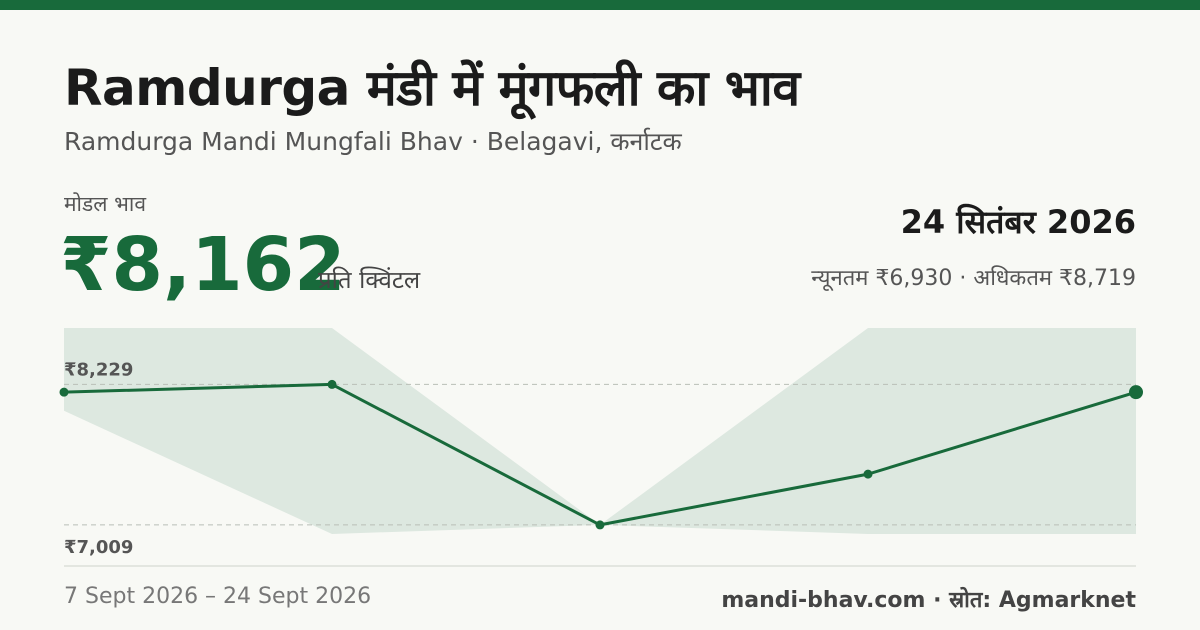 This screenshot has height=630, width=1200. What do you see at coordinates (369, 280) in the screenshot?
I see `price-unit: प्रति क्विंटल` at bounding box center [369, 280].